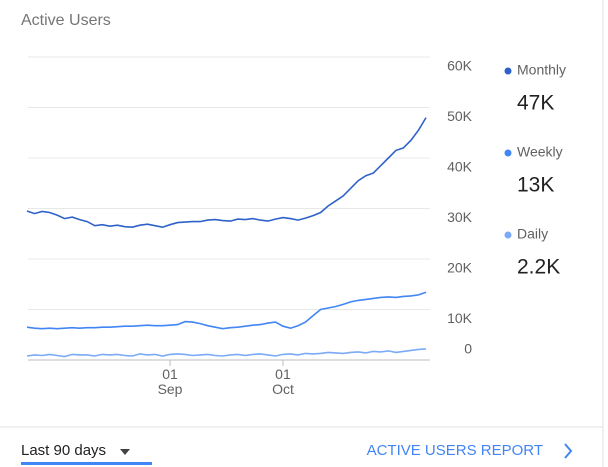 This screenshot has height=467, width=608. Describe the element at coordinates (568, 451) in the screenshot. I see `chevron` at that location.